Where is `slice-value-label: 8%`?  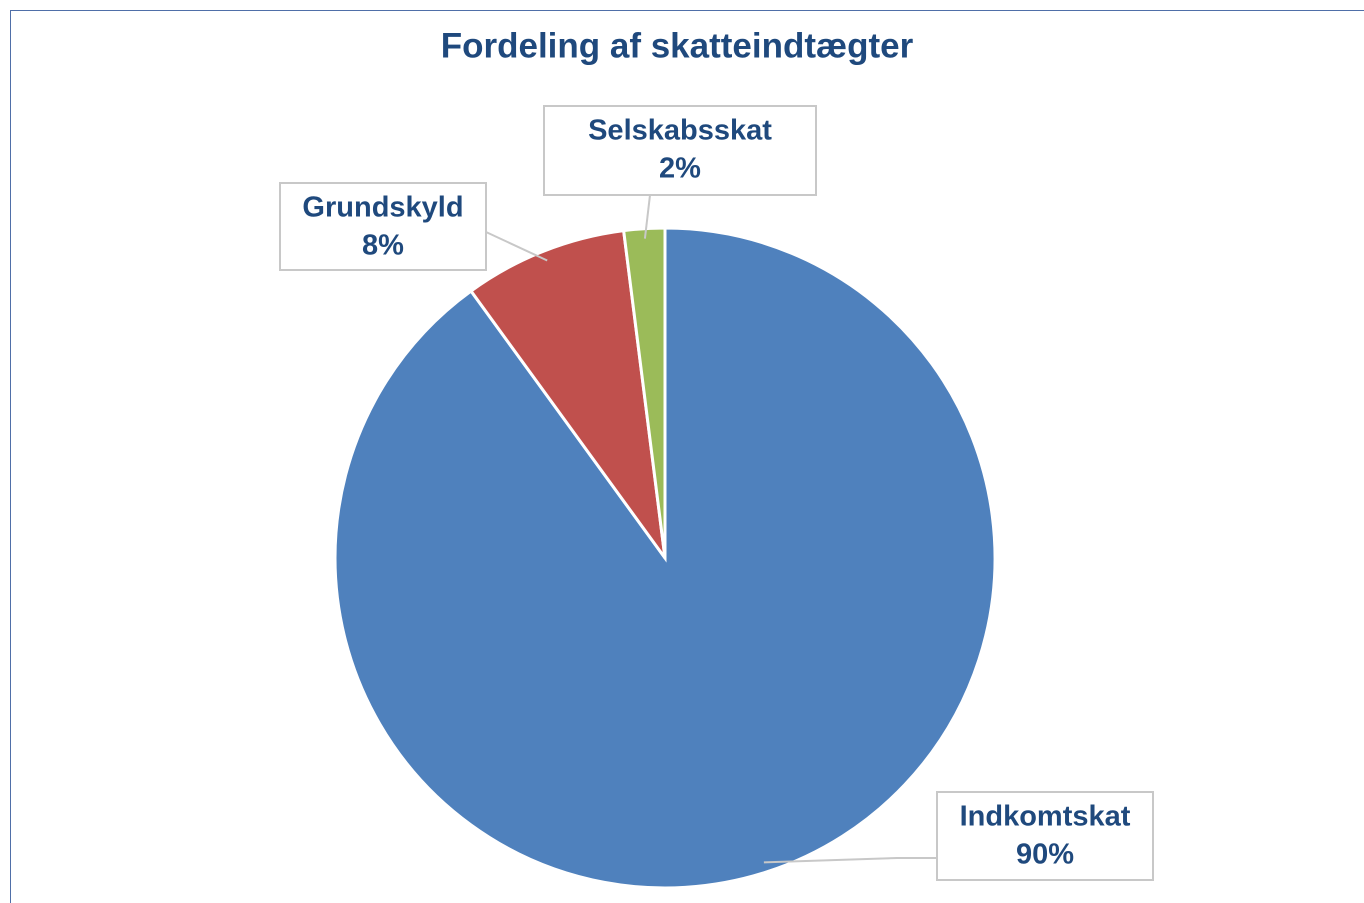 slice-value-label: 8% is located at coordinates (383, 246).